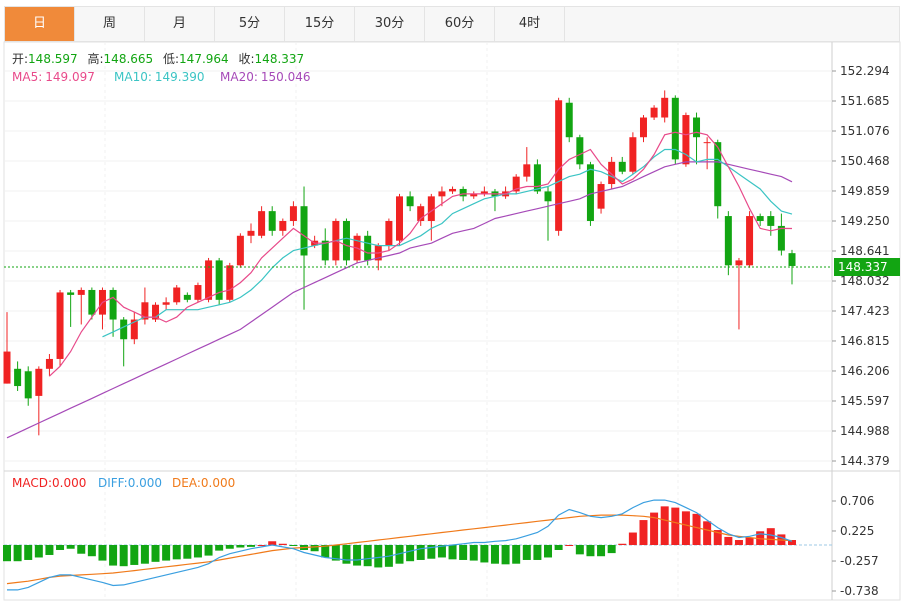  I want to click on tab-4hour: 4时, so click(530, 24).